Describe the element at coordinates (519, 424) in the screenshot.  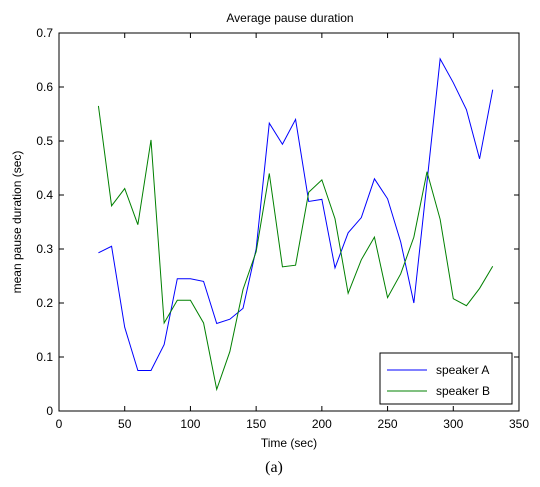
I see `x-tick-label: 350` at that location.